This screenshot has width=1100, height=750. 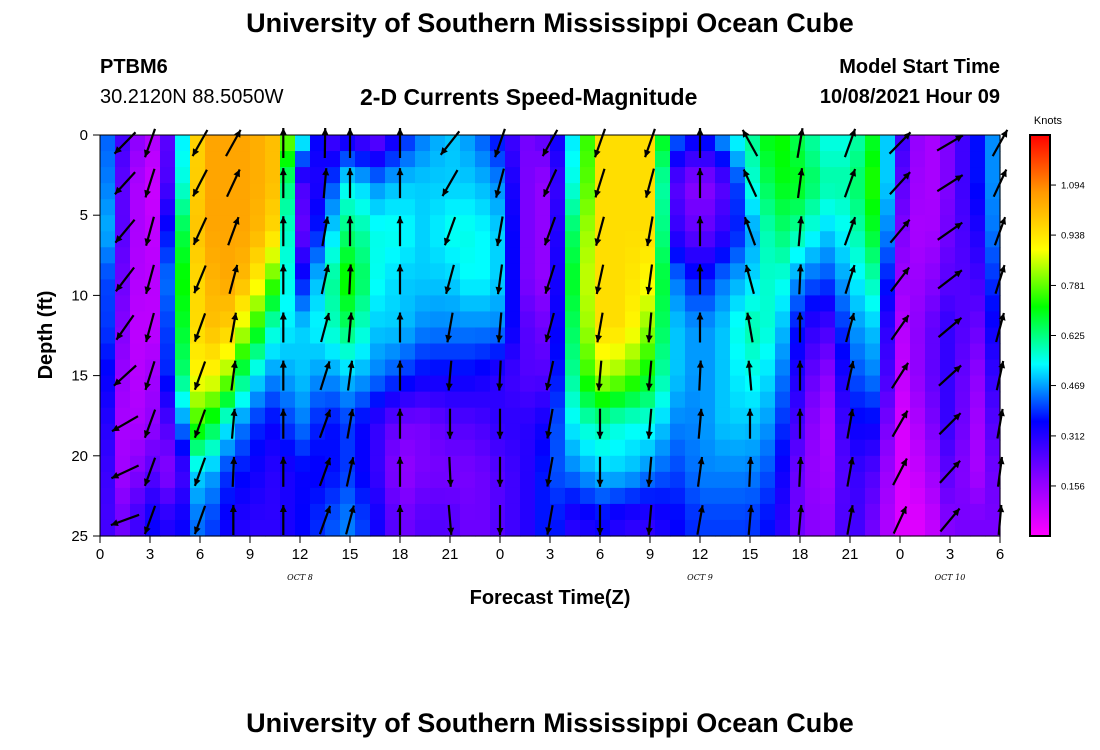 I want to click on x-tick-label: 21, so click(x=850, y=554).